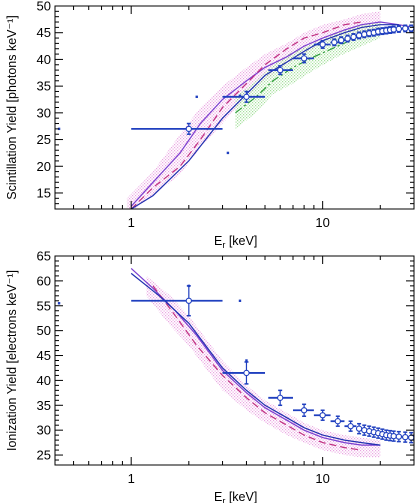  I want to click on y-axis-title: Scintillation Yield [photons keV⁻¹], so click(12, 107).